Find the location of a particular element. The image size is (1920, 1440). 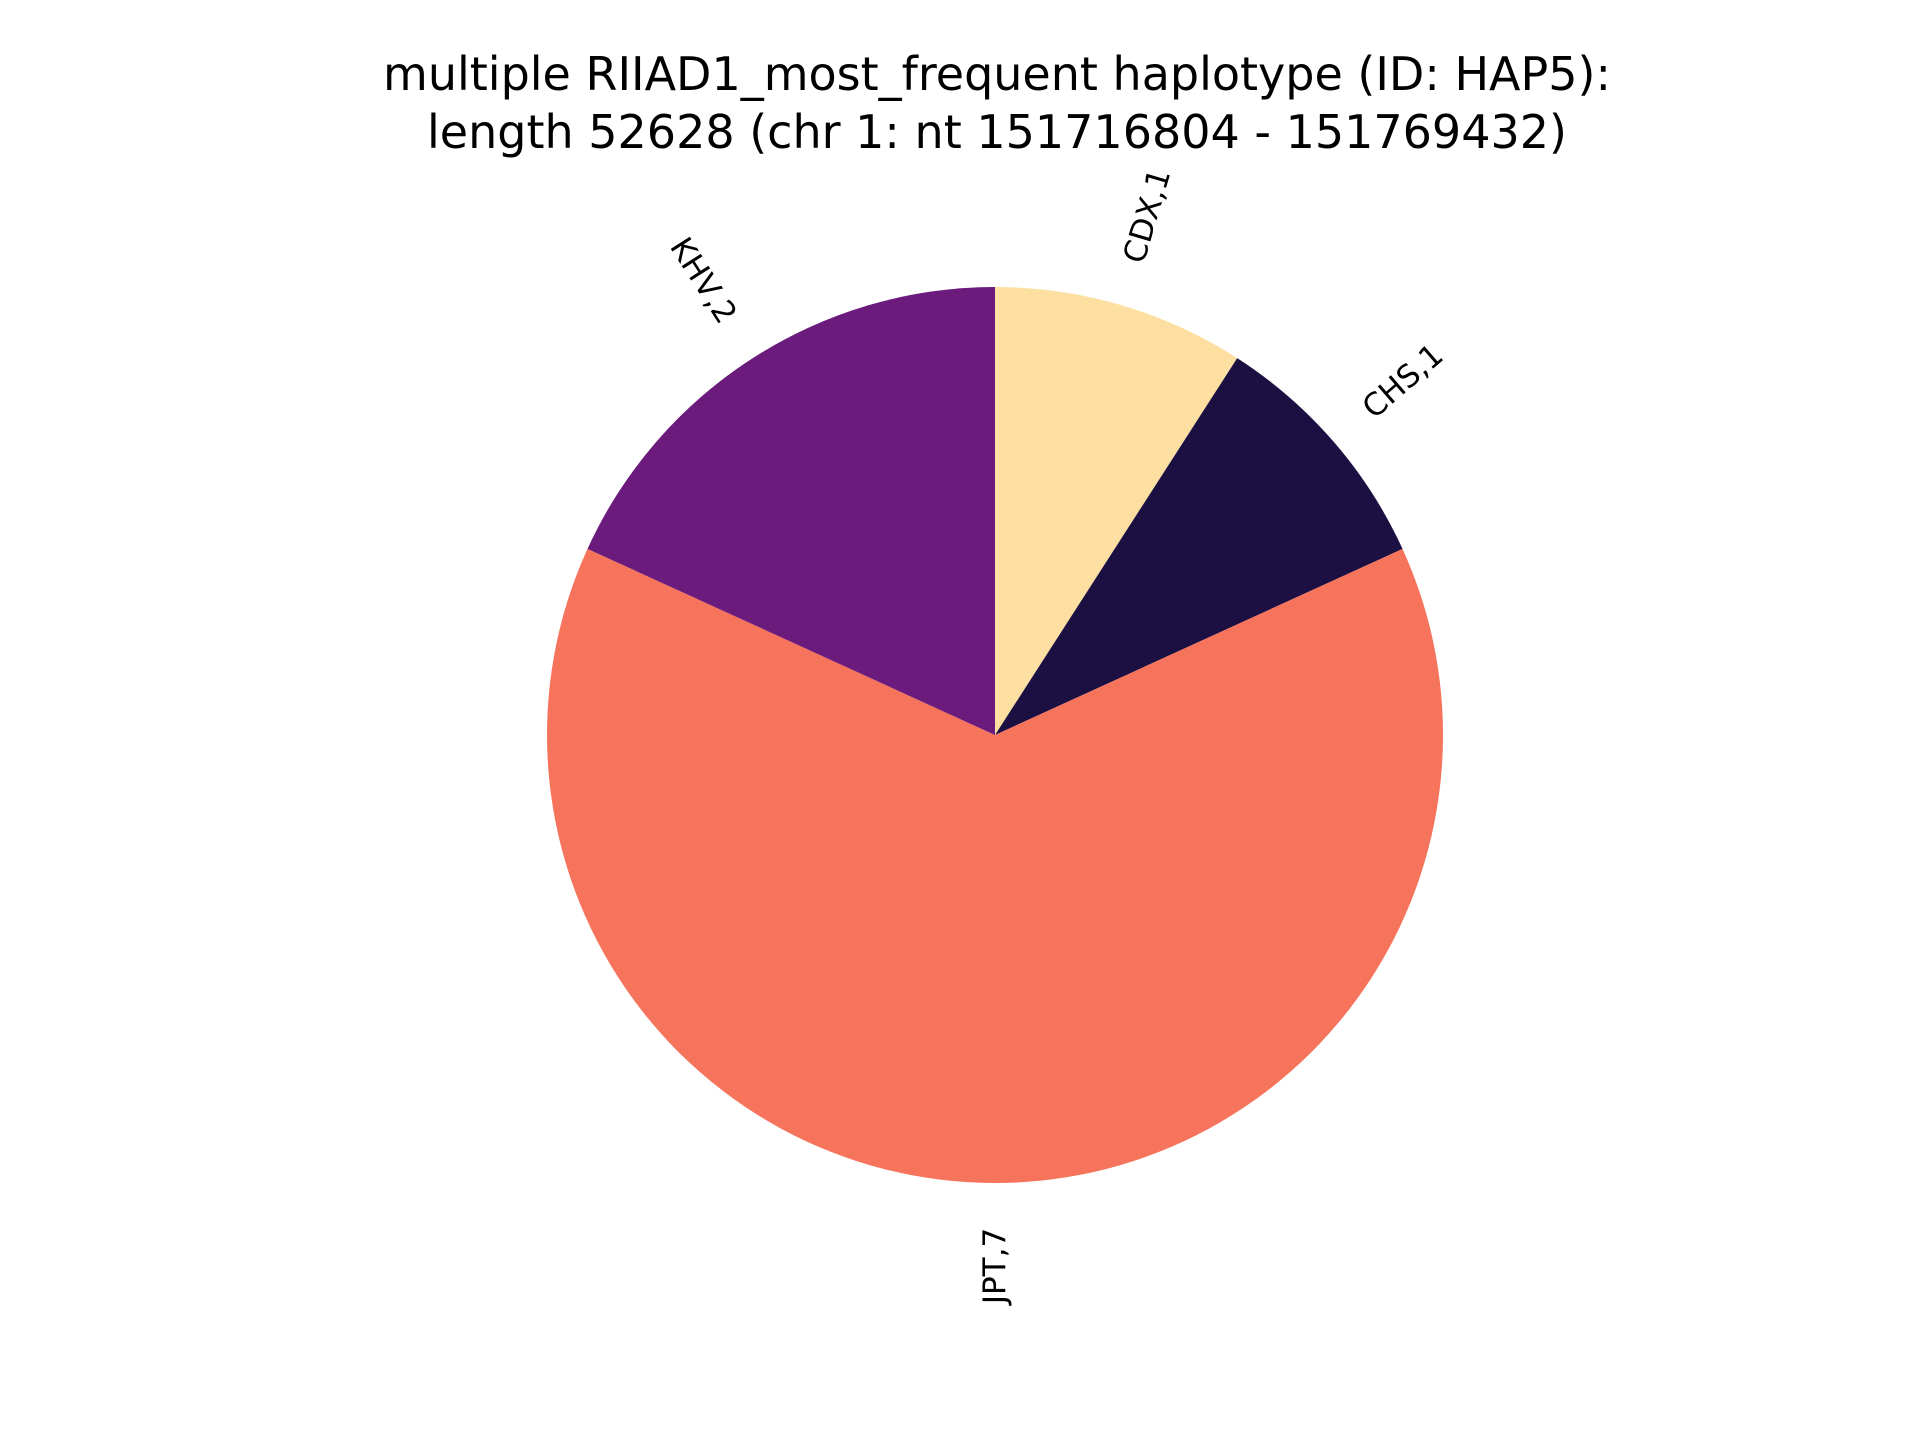

pie-label-chs: CHS,1 is located at coordinates (1403, 381).